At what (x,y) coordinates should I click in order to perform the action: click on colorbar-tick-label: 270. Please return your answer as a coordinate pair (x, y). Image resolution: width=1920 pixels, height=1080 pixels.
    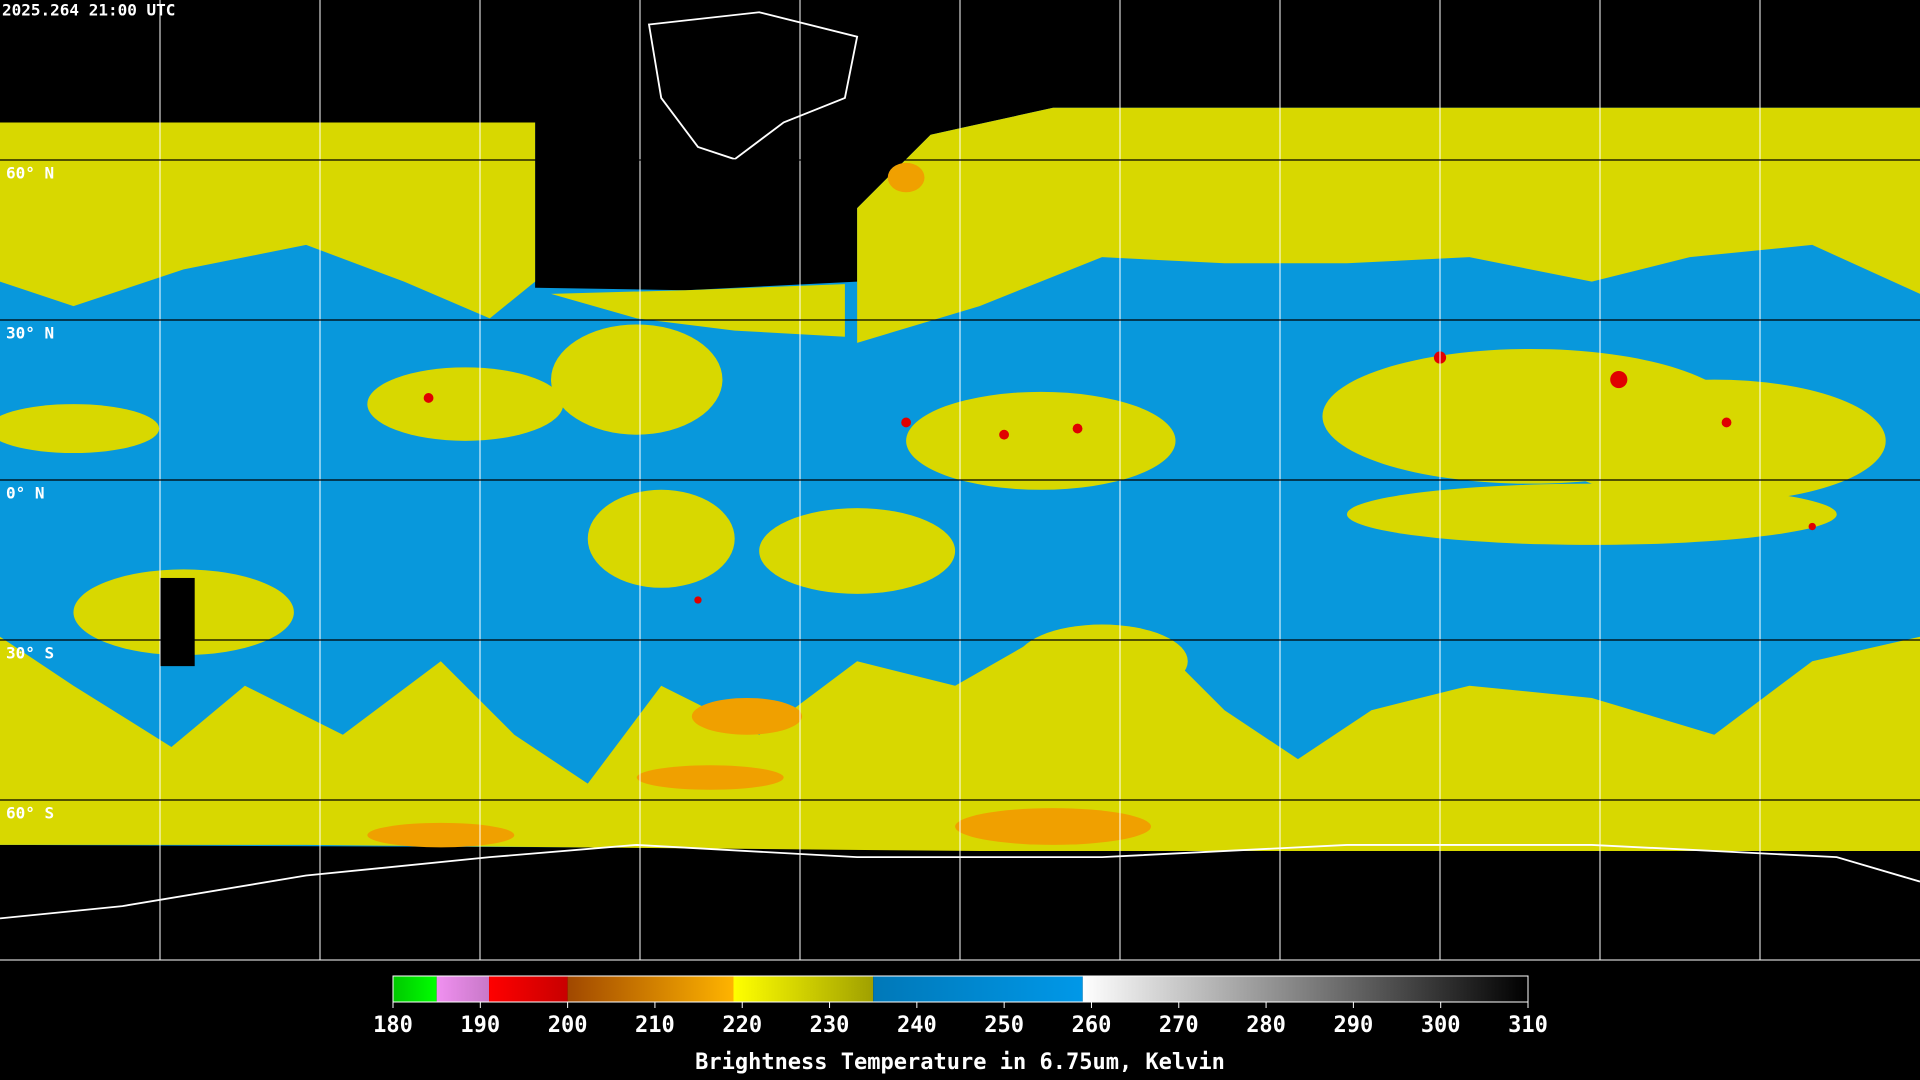
    Looking at the image, I should click on (1179, 1025).